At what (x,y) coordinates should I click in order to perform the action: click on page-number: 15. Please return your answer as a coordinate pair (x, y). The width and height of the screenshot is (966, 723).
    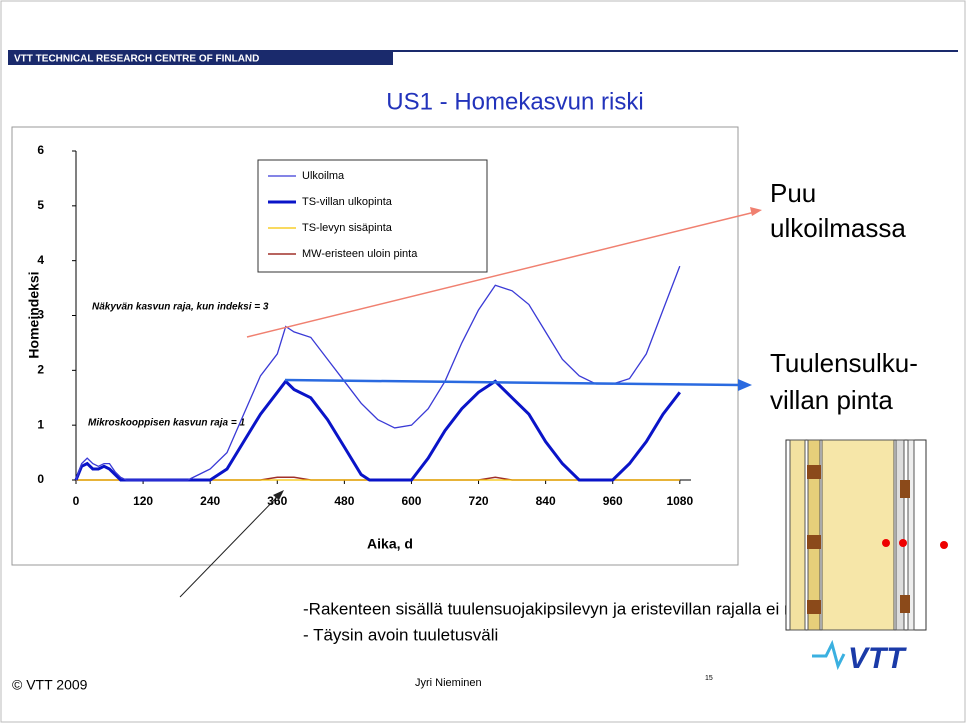
    Looking at the image, I should click on (709, 678).